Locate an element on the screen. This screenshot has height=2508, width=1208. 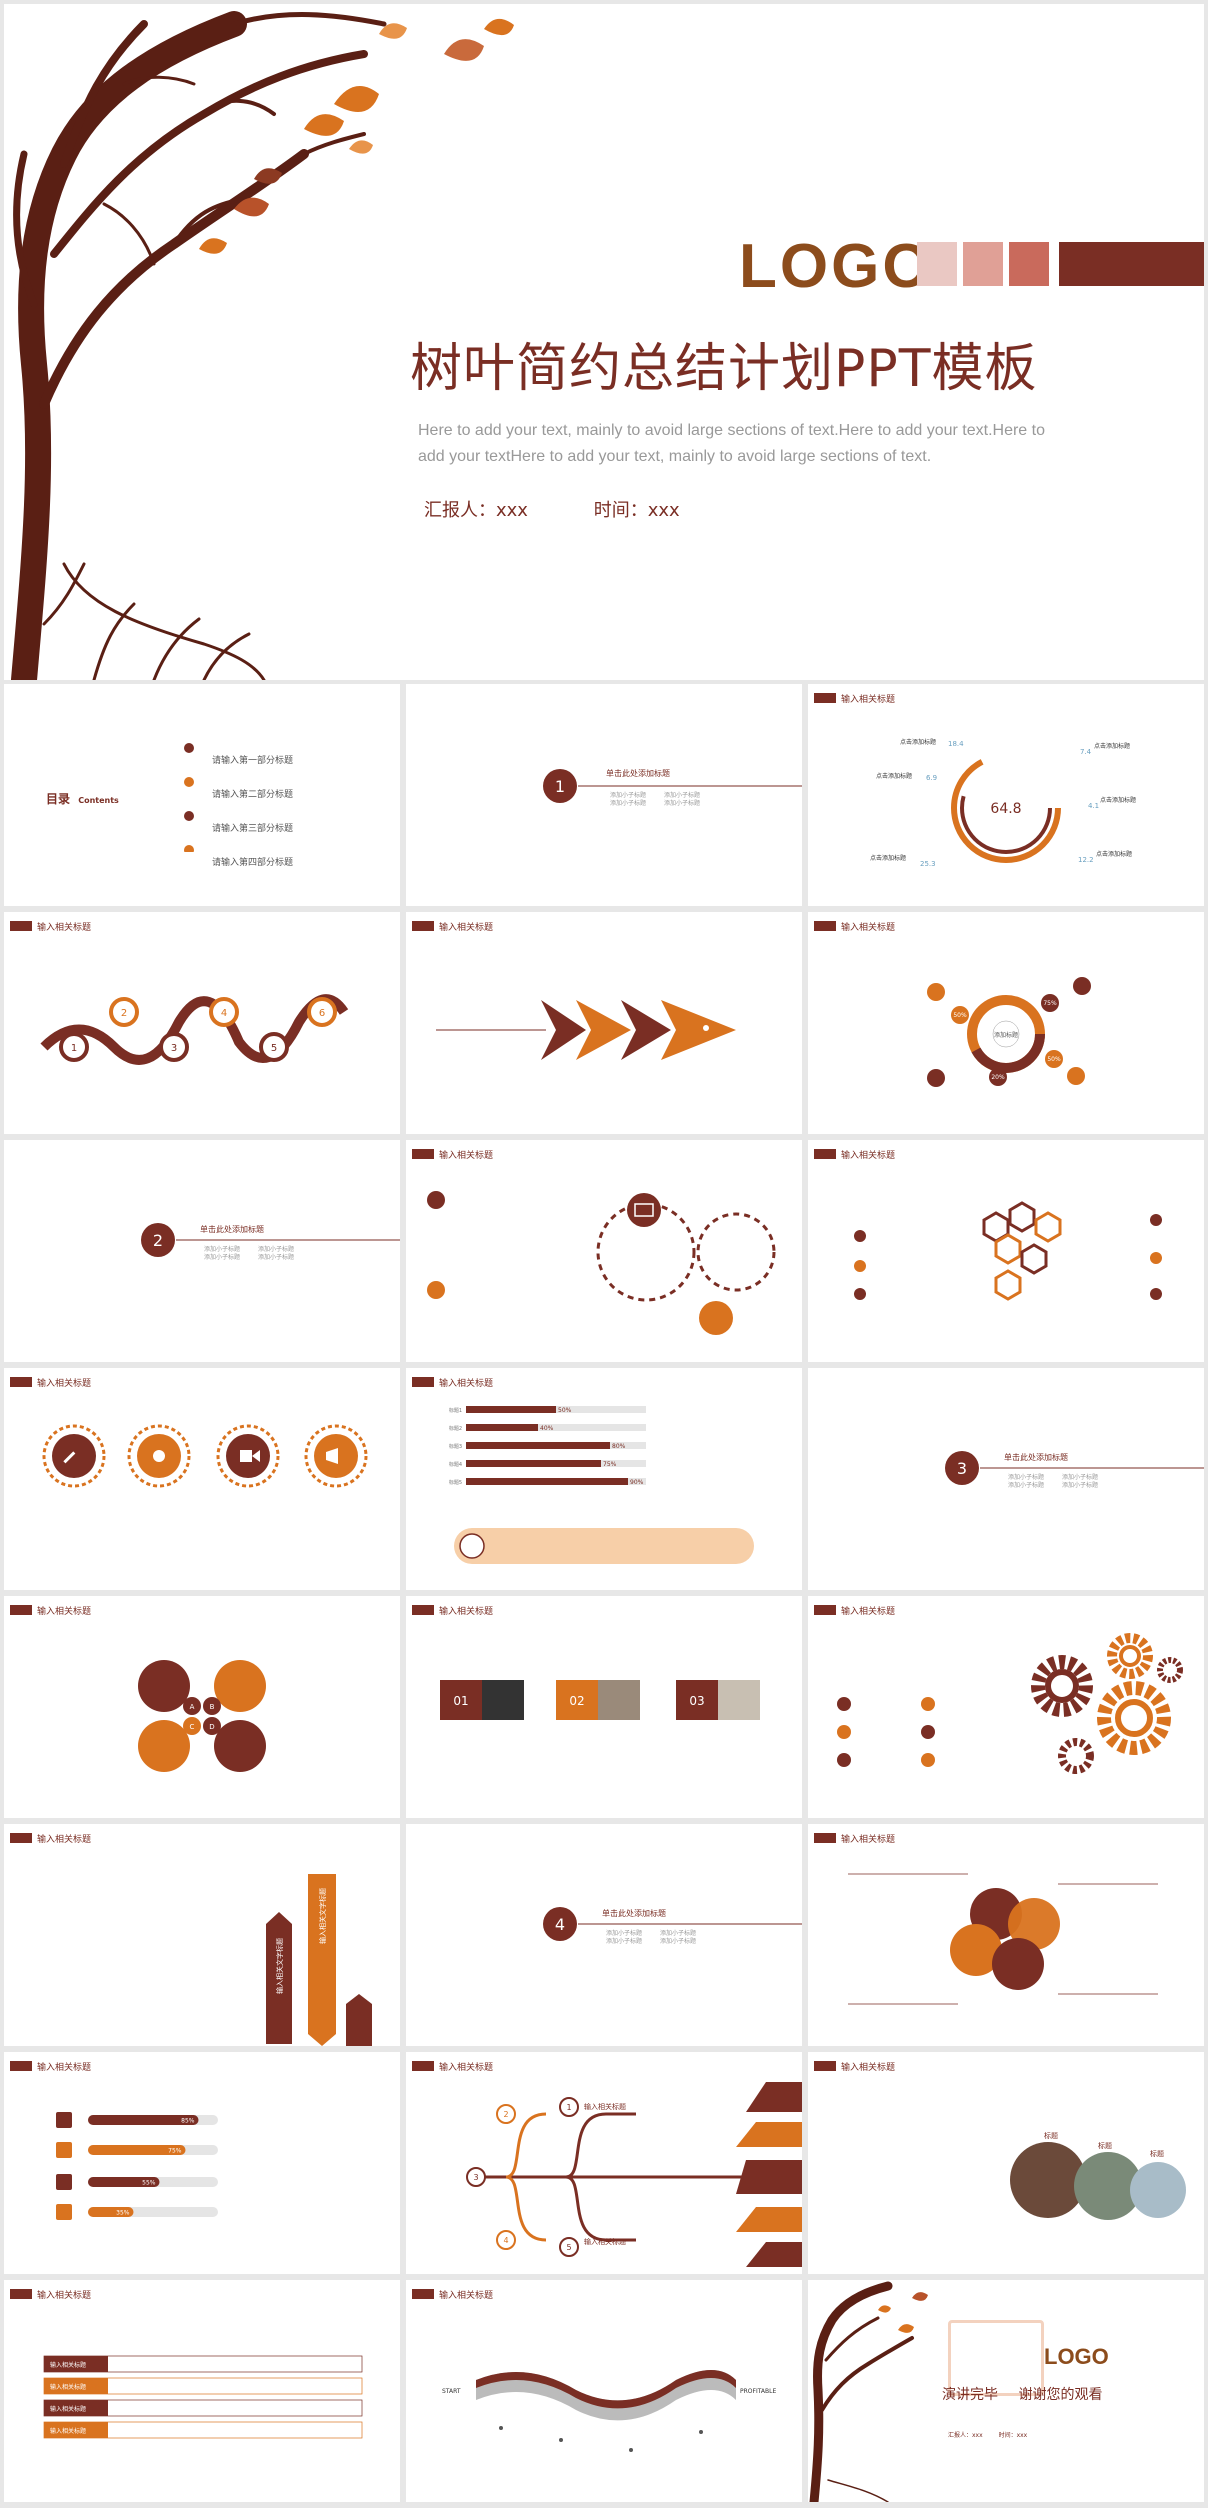
toc-title-text: 目录 is located at coordinates (58, 799).